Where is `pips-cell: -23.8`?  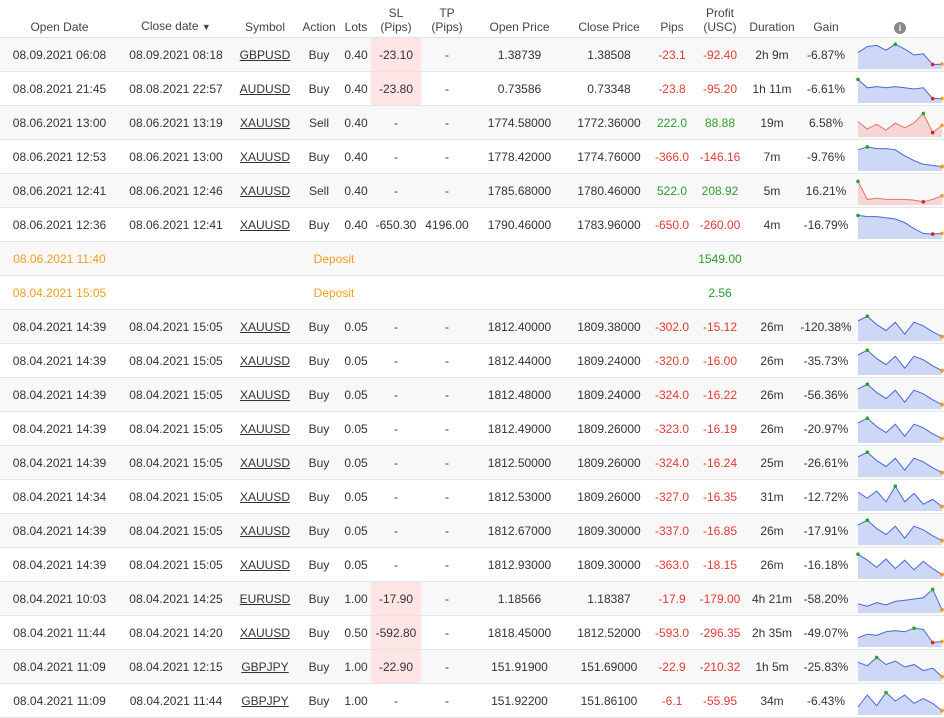 pips-cell: -23.8 is located at coordinates (672, 88).